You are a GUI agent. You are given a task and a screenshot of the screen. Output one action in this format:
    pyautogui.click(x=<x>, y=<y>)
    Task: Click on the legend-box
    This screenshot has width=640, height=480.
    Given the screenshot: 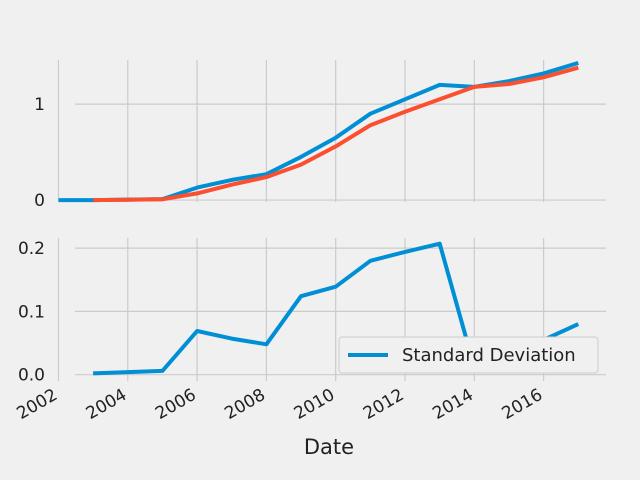 What is the action you would take?
    pyautogui.click(x=468, y=355)
    